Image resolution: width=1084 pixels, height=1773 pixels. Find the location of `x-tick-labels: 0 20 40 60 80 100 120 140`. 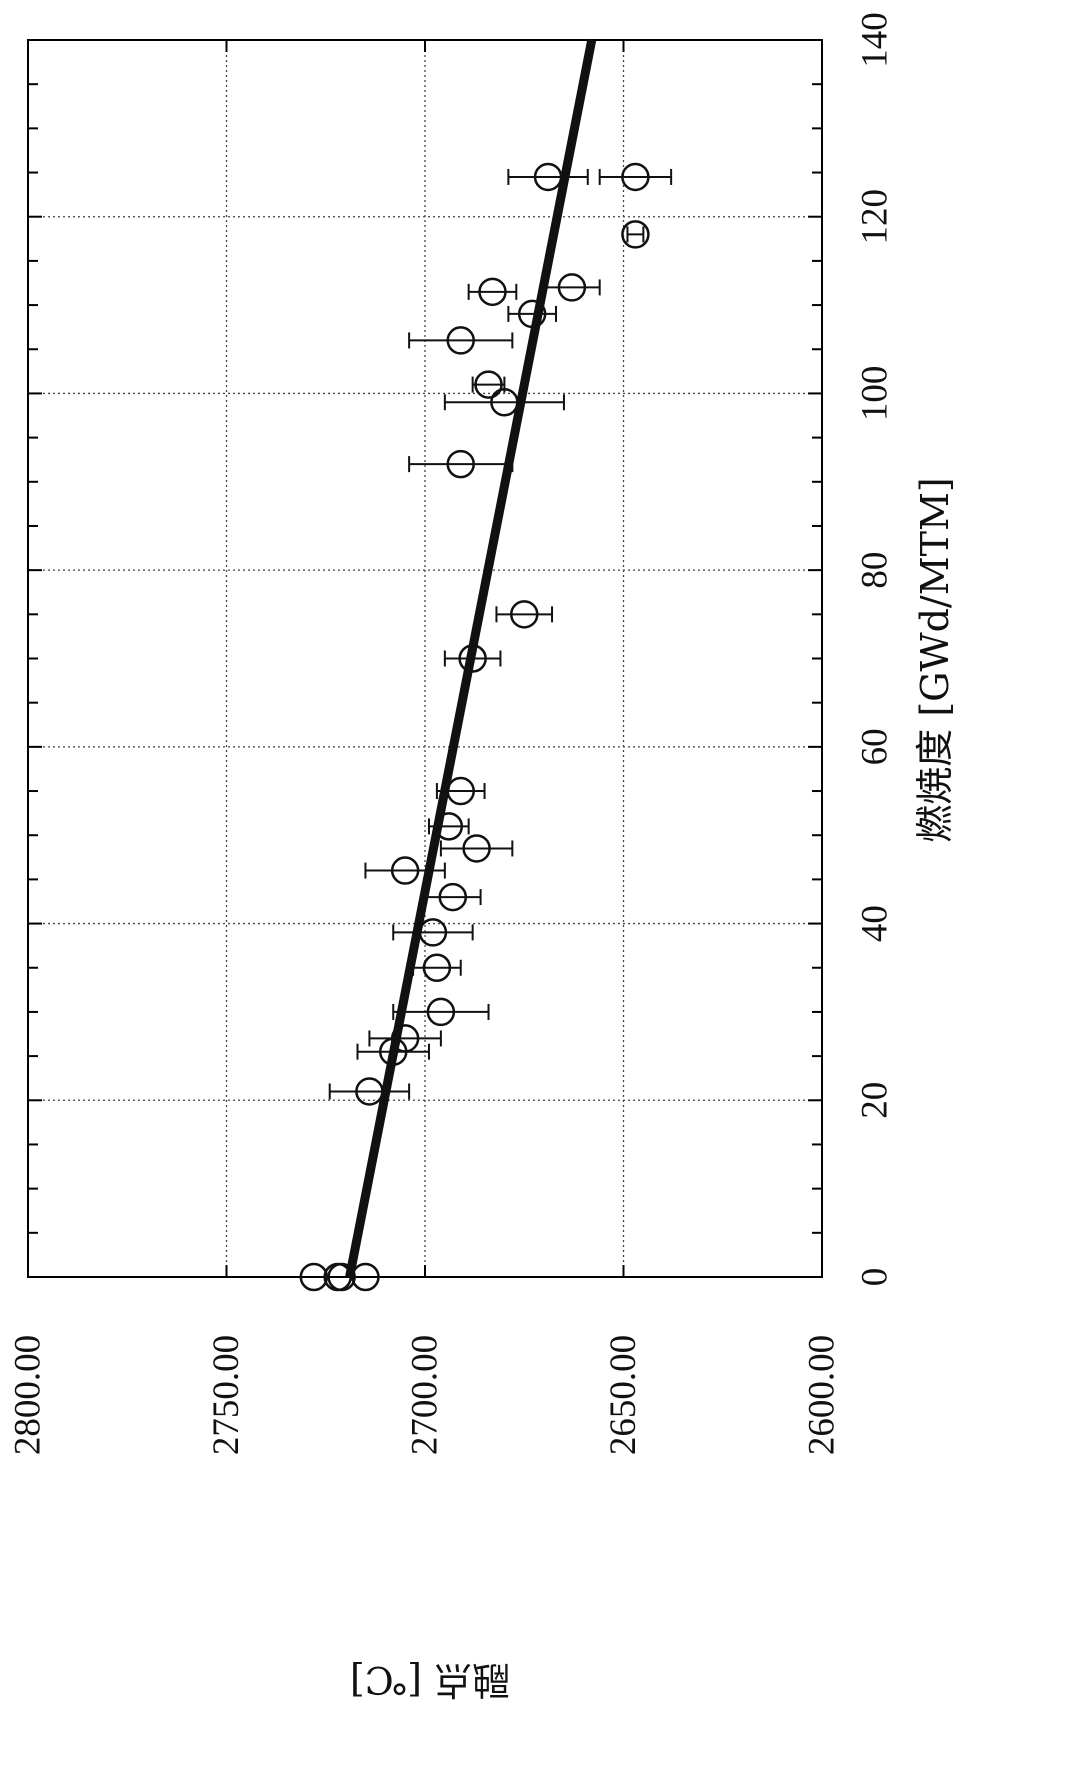

x-tick-labels: 0 20 40 60 80 100 120 140 is located at coordinates (875, 649).